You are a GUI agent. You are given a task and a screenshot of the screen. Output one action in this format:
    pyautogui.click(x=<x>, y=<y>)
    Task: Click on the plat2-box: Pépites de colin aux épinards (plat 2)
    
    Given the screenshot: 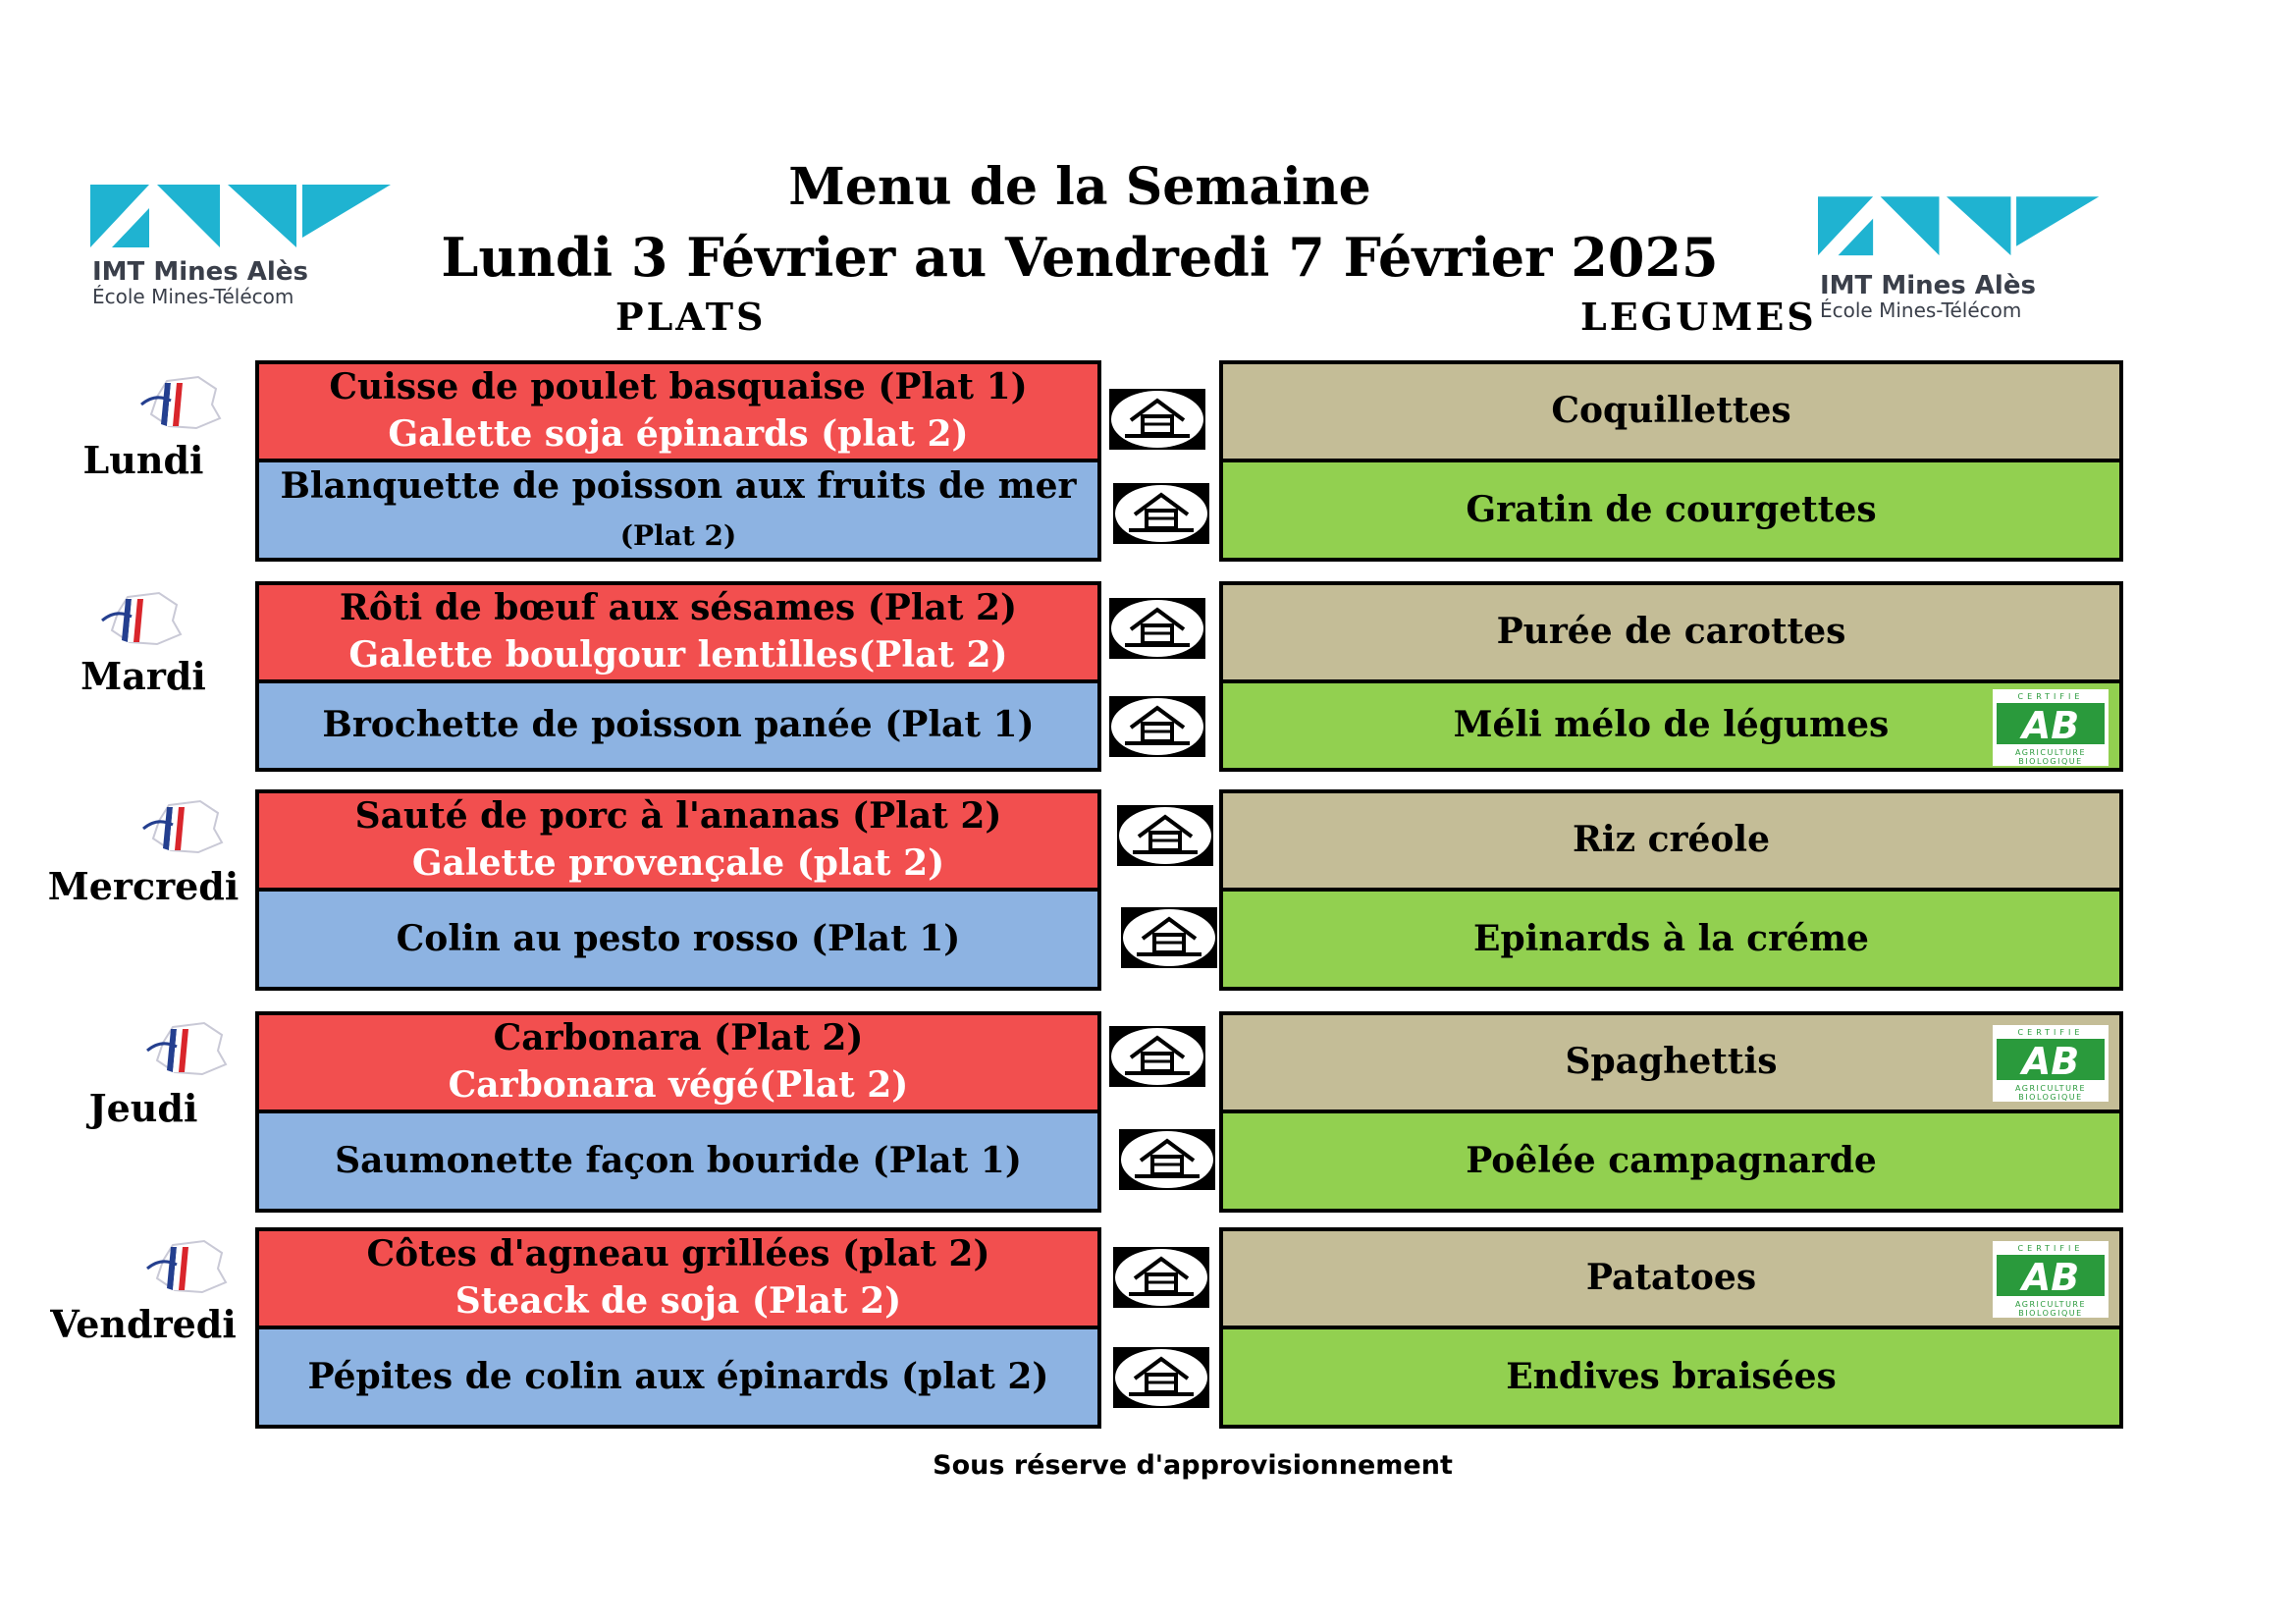 What is the action you would take?
    pyautogui.click(x=678, y=1377)
    